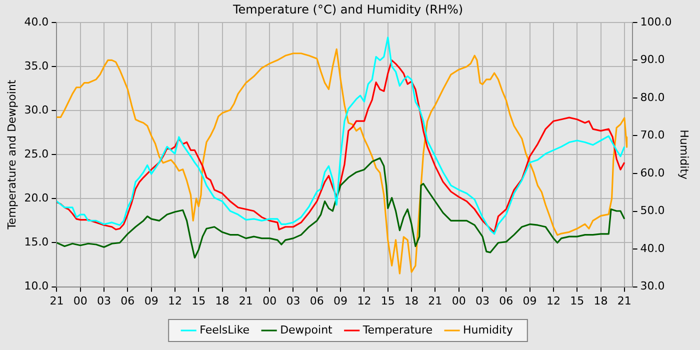 The image size is (700, 350). What do you see at coordinates (36, 21) in the screenshot?
I see `y-tick-label: 40.0` at bounding box center [36, 21].